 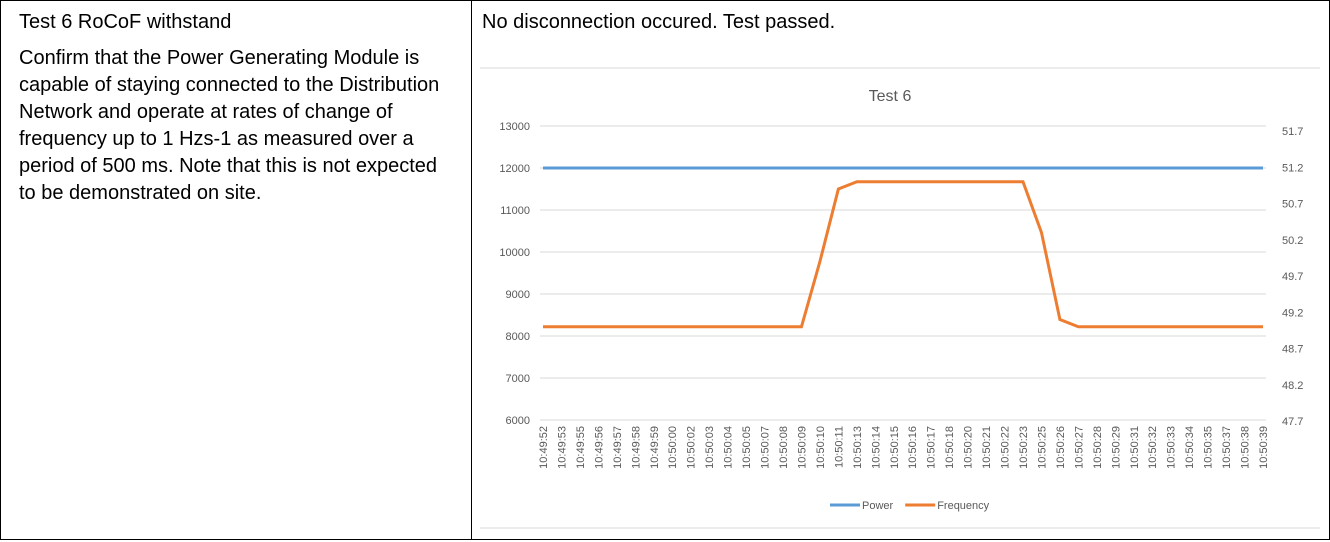 I want to click on y2-tick-label: 49.2, so click(x=1292, y=313).